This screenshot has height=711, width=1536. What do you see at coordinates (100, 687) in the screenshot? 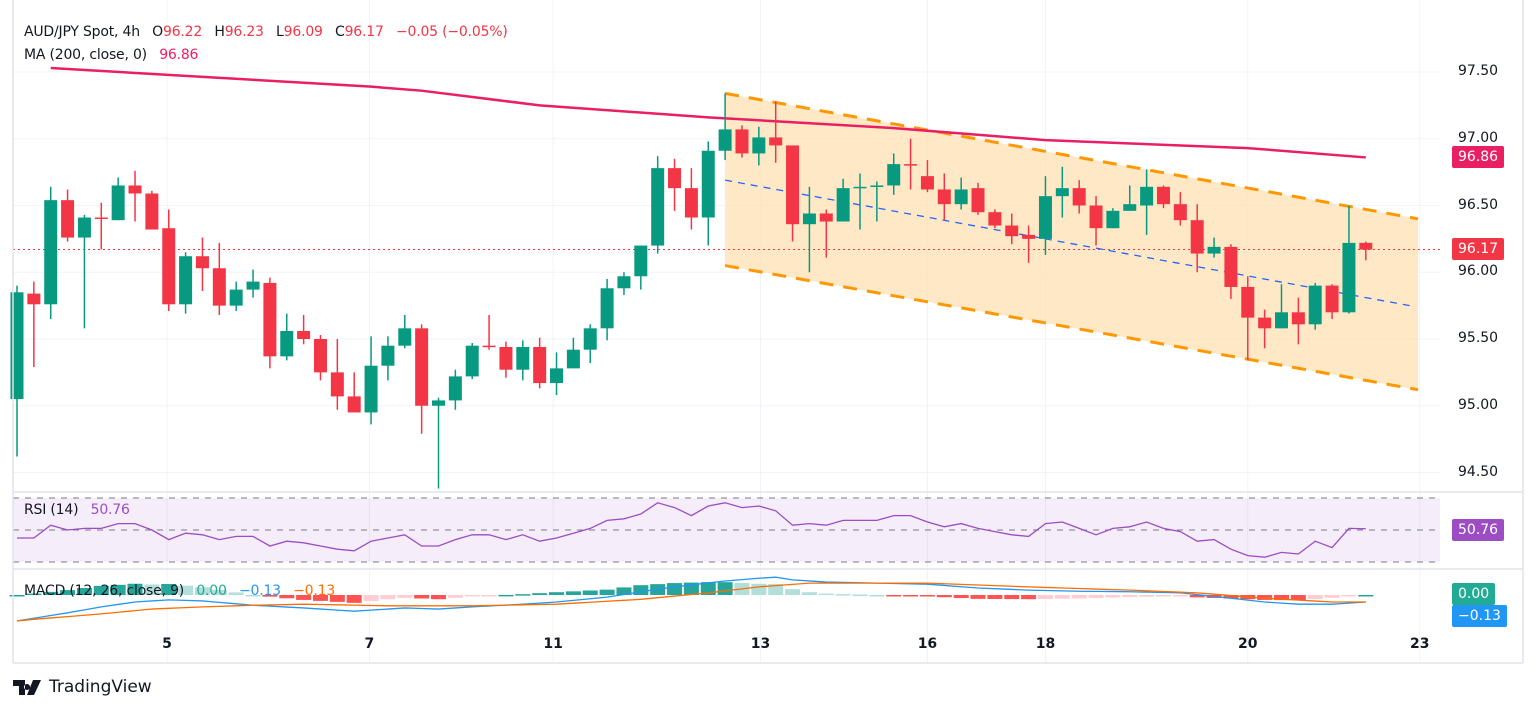
I see `brand-name: TradingView` at bounding box center [100, 687].